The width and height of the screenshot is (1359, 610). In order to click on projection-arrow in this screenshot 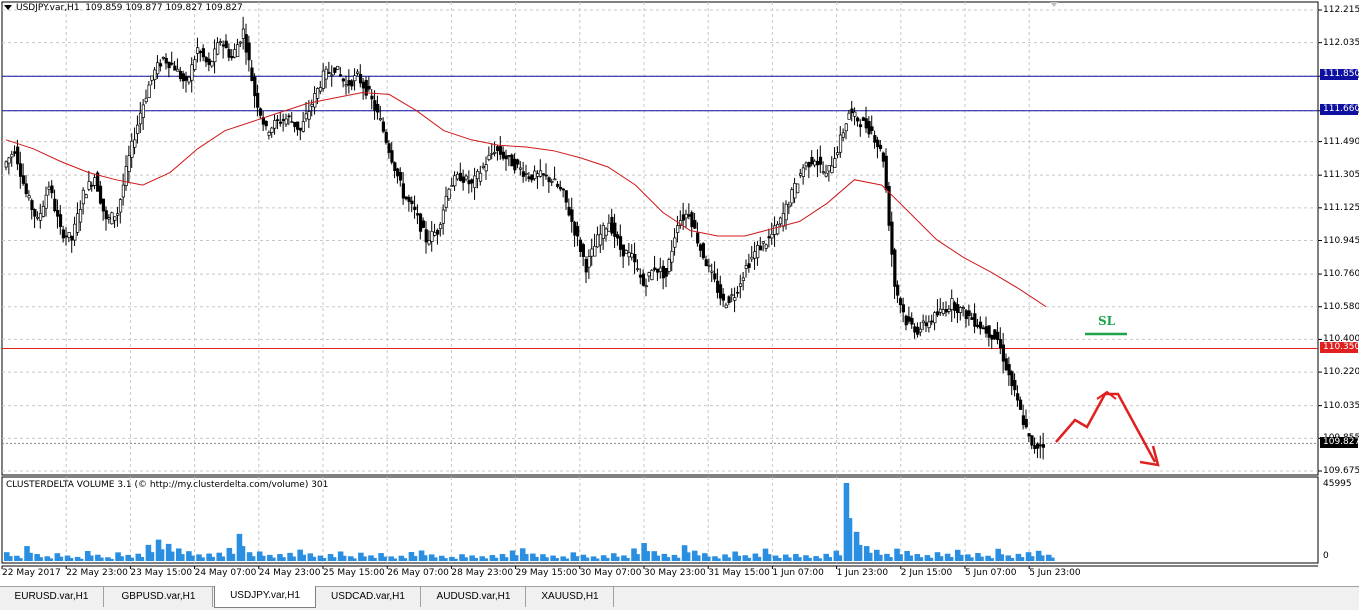, I will do `click(1106, 427)`.